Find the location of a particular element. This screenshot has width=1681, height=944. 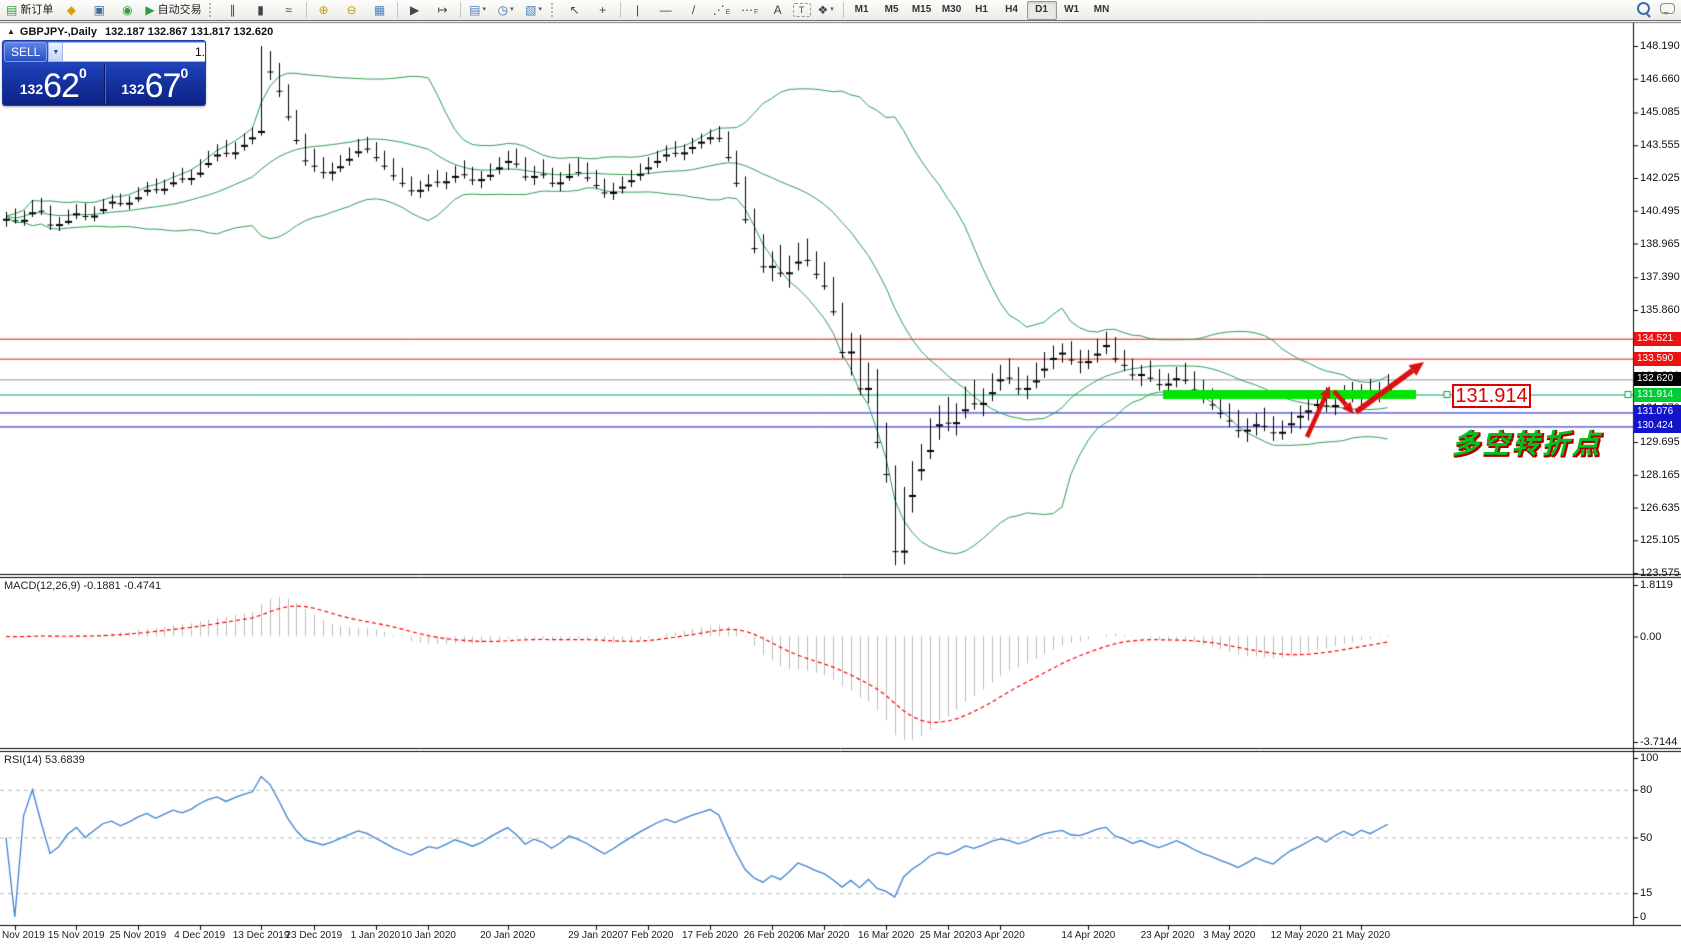

date-label: 3 Apr 2020 is located at coordinates (1000, 935).